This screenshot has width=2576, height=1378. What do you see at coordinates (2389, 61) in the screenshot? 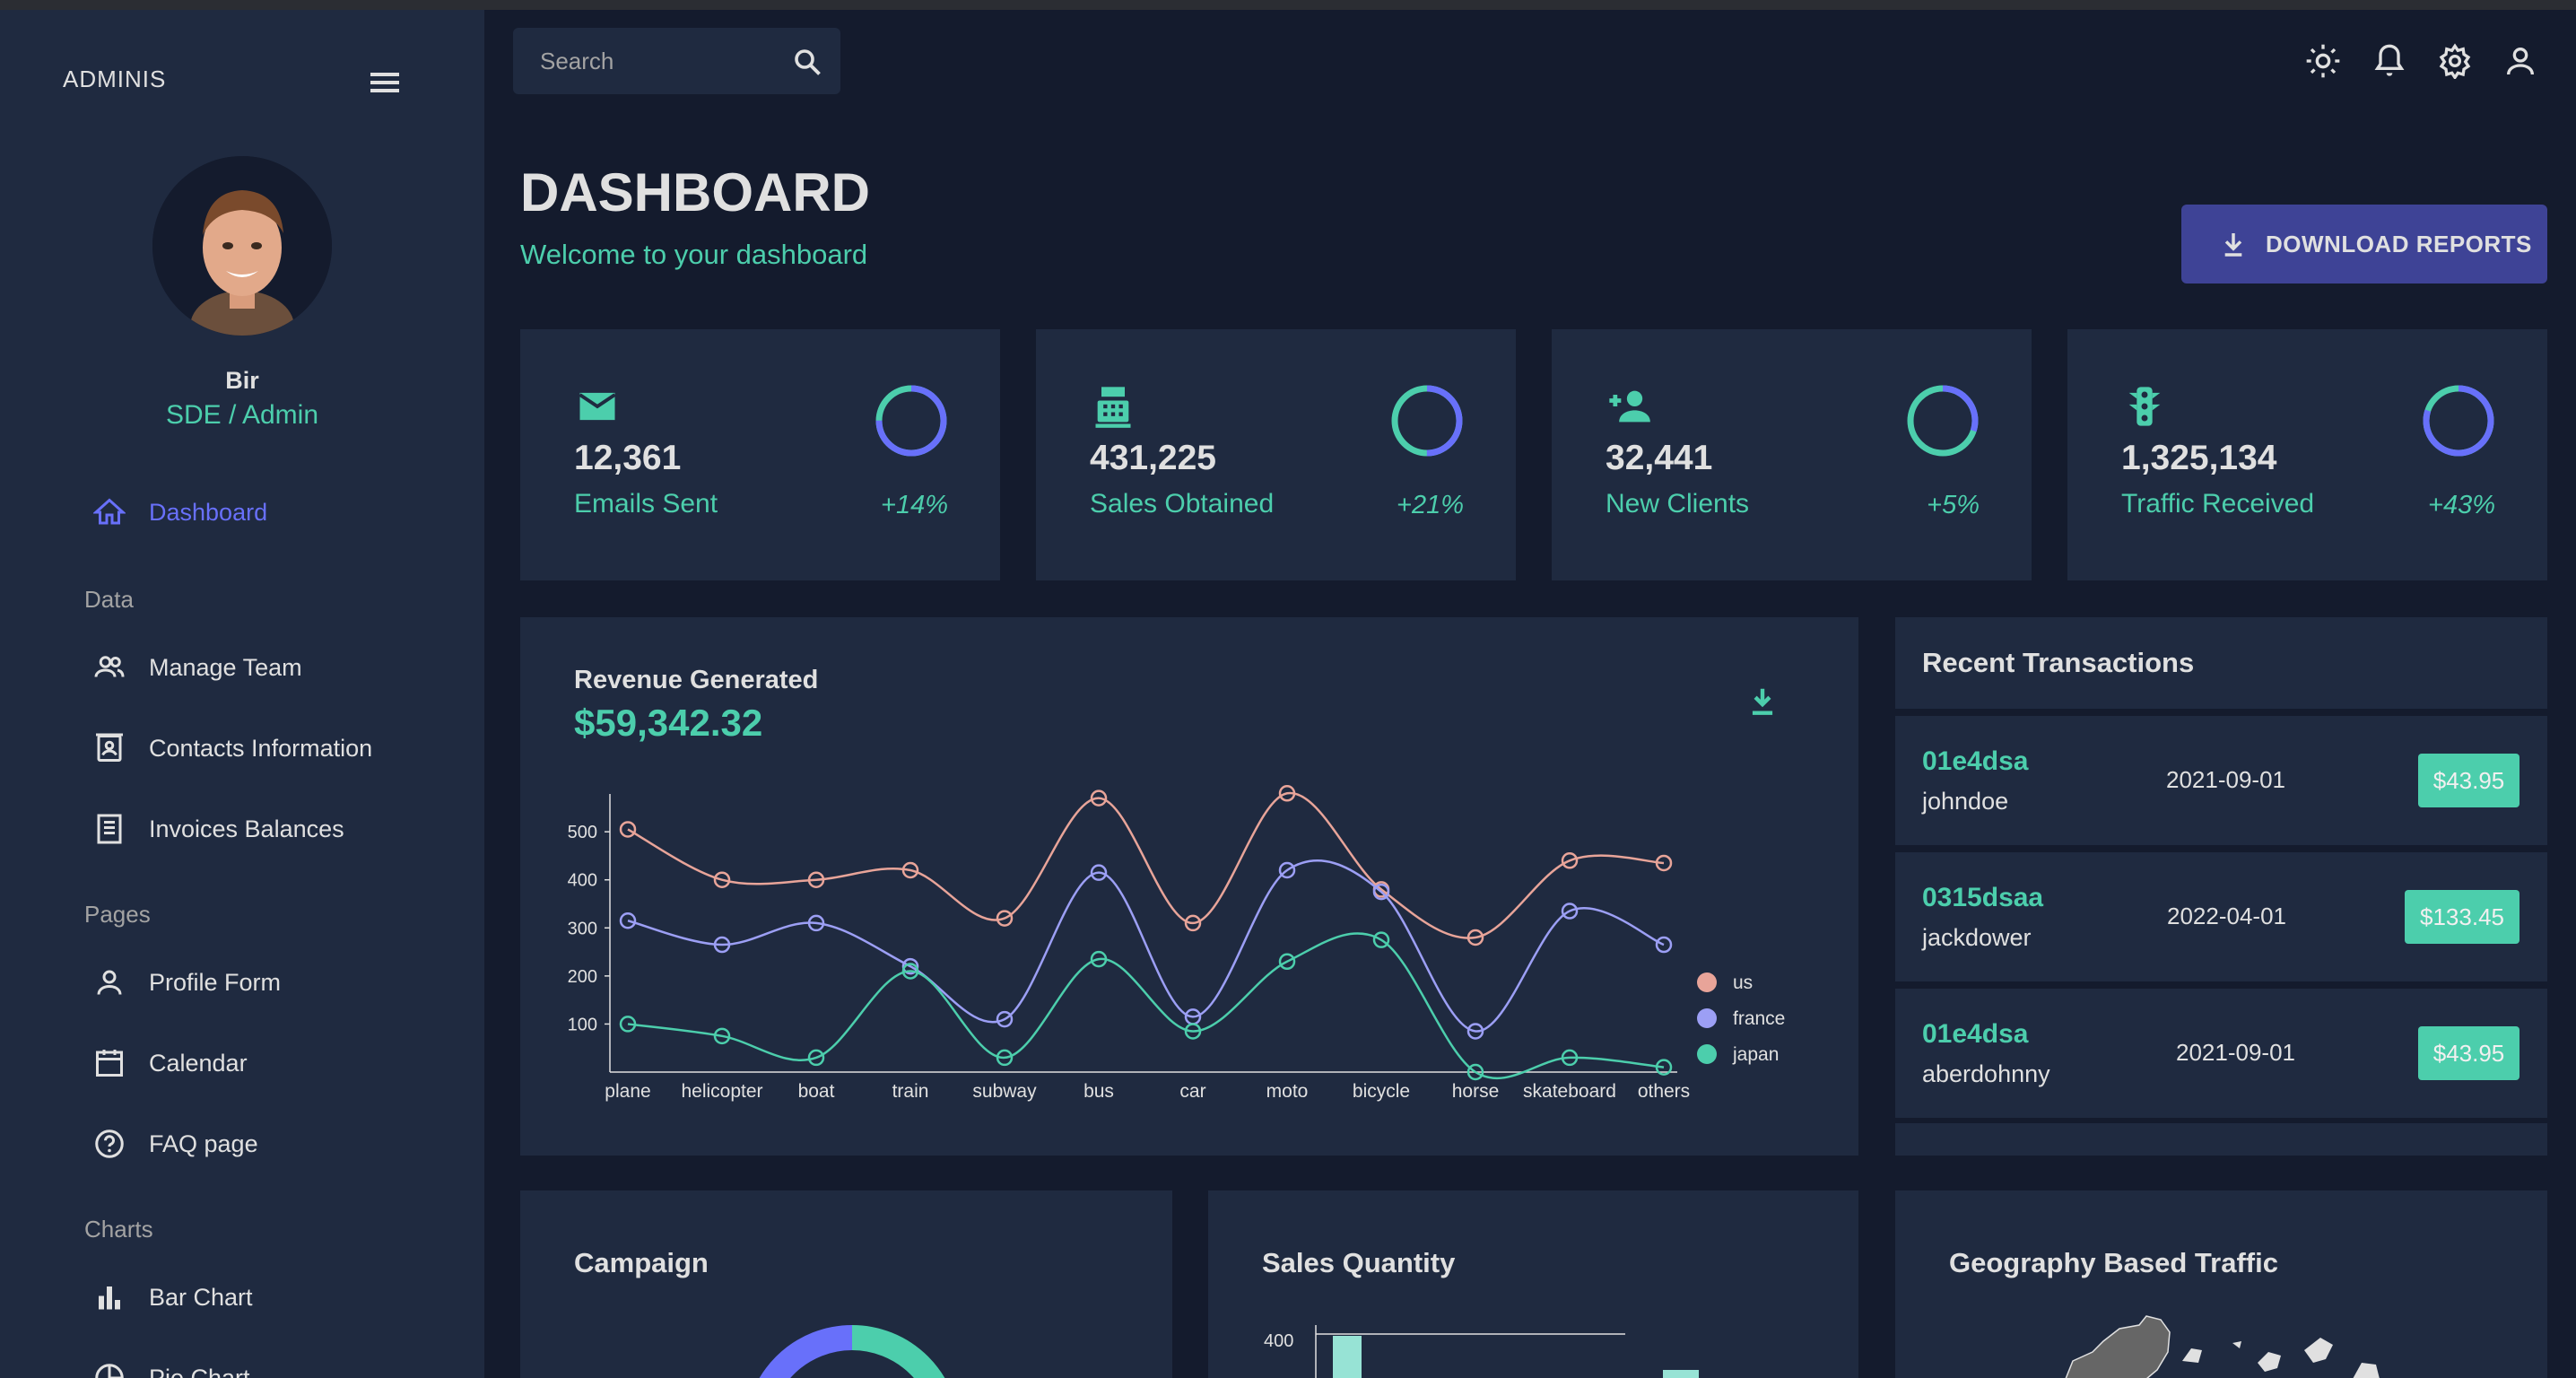
I see `notifications-icon` at bounding box center [2389, 61].